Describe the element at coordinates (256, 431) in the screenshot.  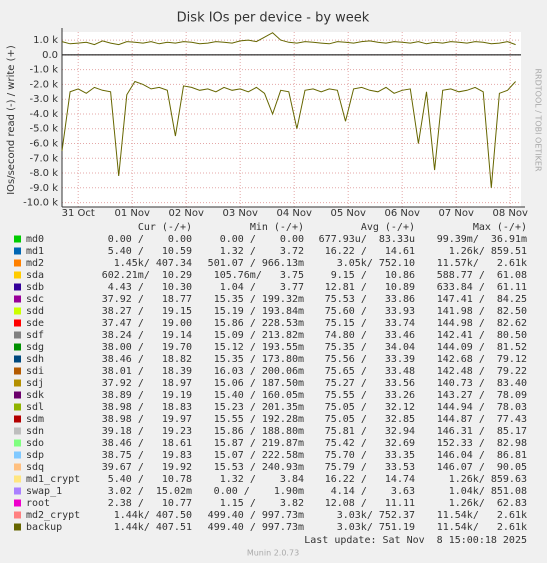
I see `legend-stat: 15.86 / 188.80m` at that location.